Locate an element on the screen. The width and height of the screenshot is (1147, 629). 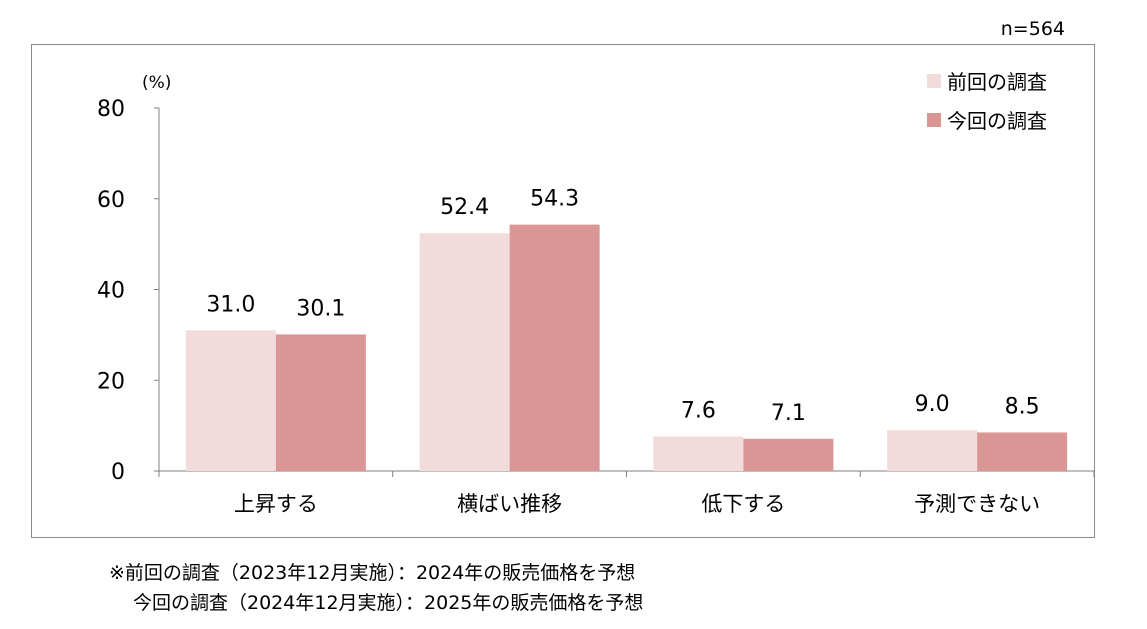
y-tick-label: 20 is located at coordinates (111, 381).